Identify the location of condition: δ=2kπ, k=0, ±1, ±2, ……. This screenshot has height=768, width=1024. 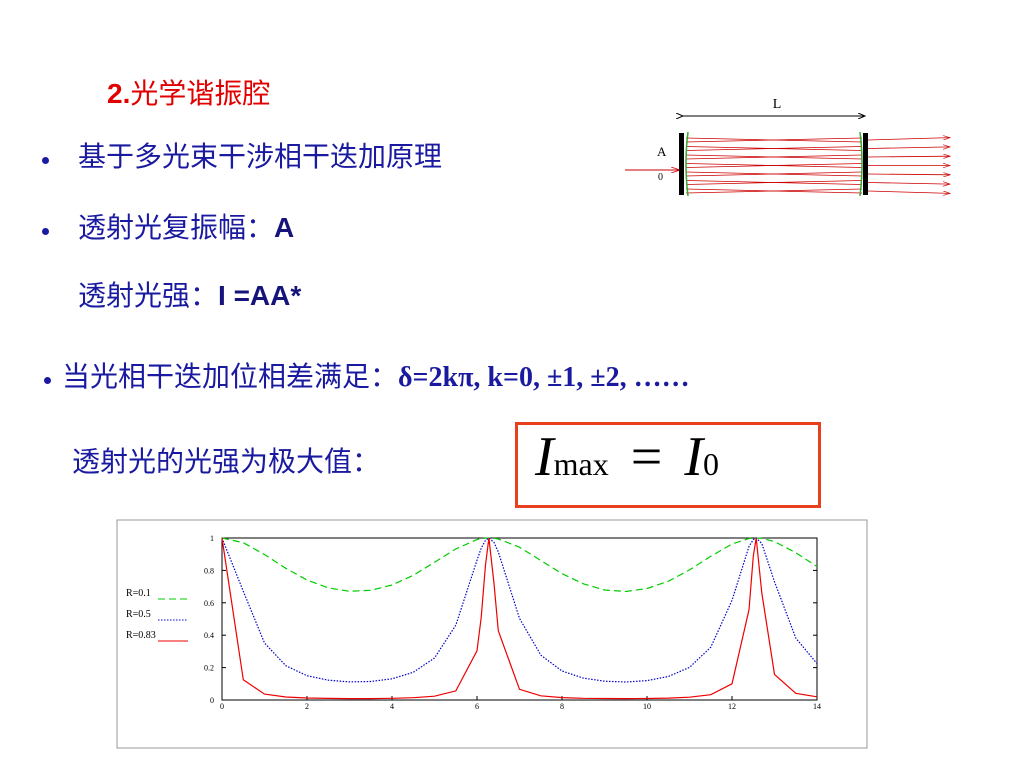
(544, 377).